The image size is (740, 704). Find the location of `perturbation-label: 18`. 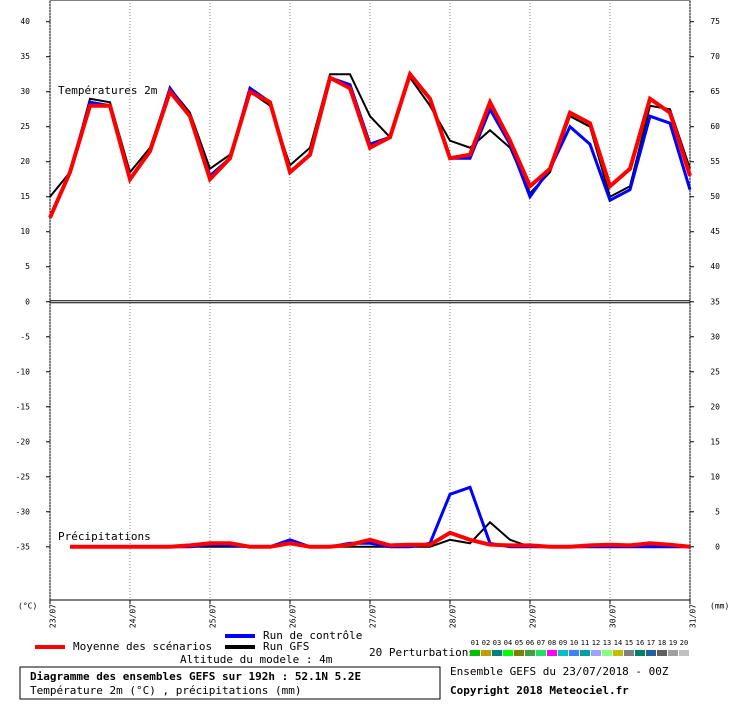

perturbation-label: 18 is located at coordinates (662, 643).